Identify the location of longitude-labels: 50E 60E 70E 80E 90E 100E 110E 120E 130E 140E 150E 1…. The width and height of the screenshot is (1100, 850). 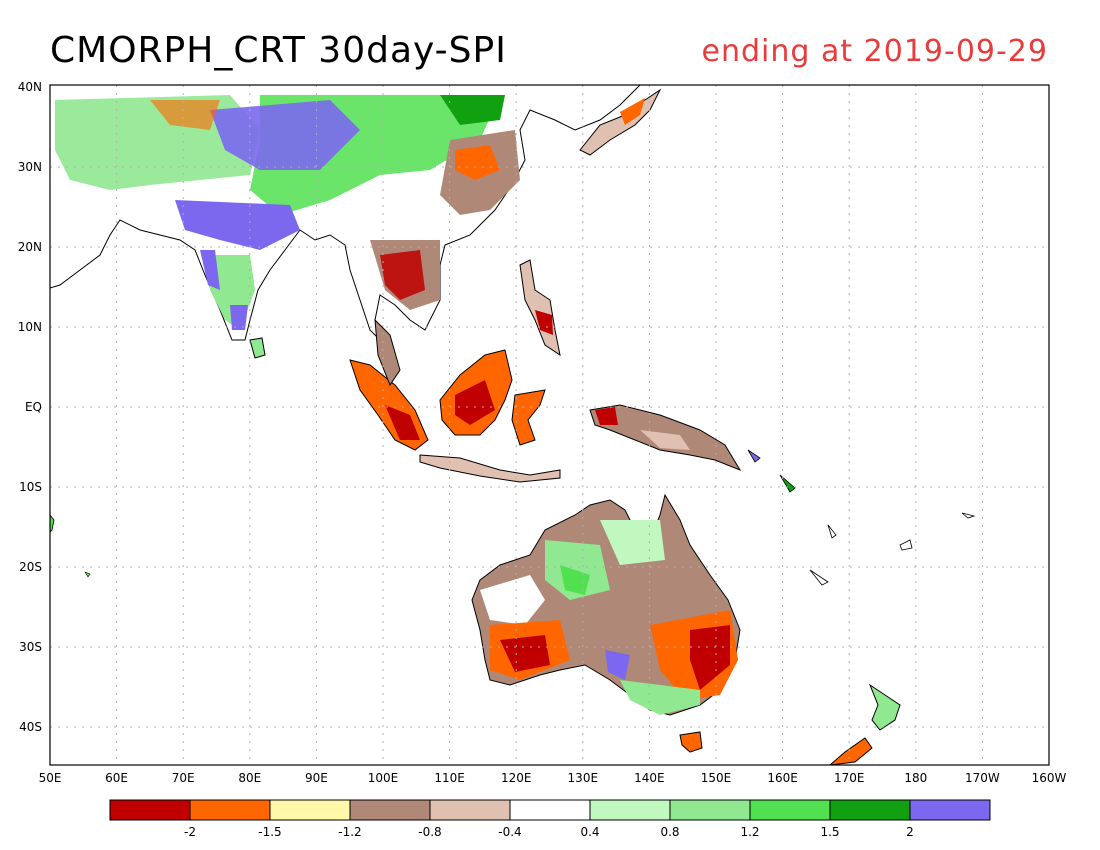
(553, 778).